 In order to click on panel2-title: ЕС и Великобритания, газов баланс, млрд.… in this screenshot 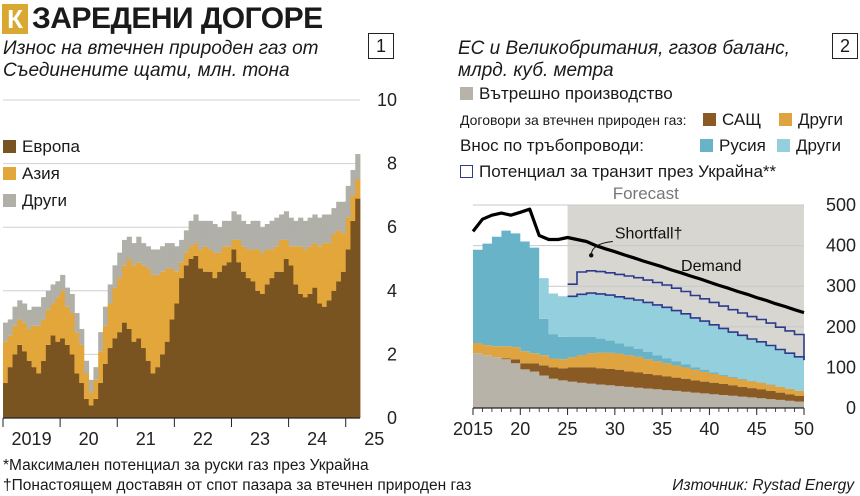, I will do `click(624, 59)`.